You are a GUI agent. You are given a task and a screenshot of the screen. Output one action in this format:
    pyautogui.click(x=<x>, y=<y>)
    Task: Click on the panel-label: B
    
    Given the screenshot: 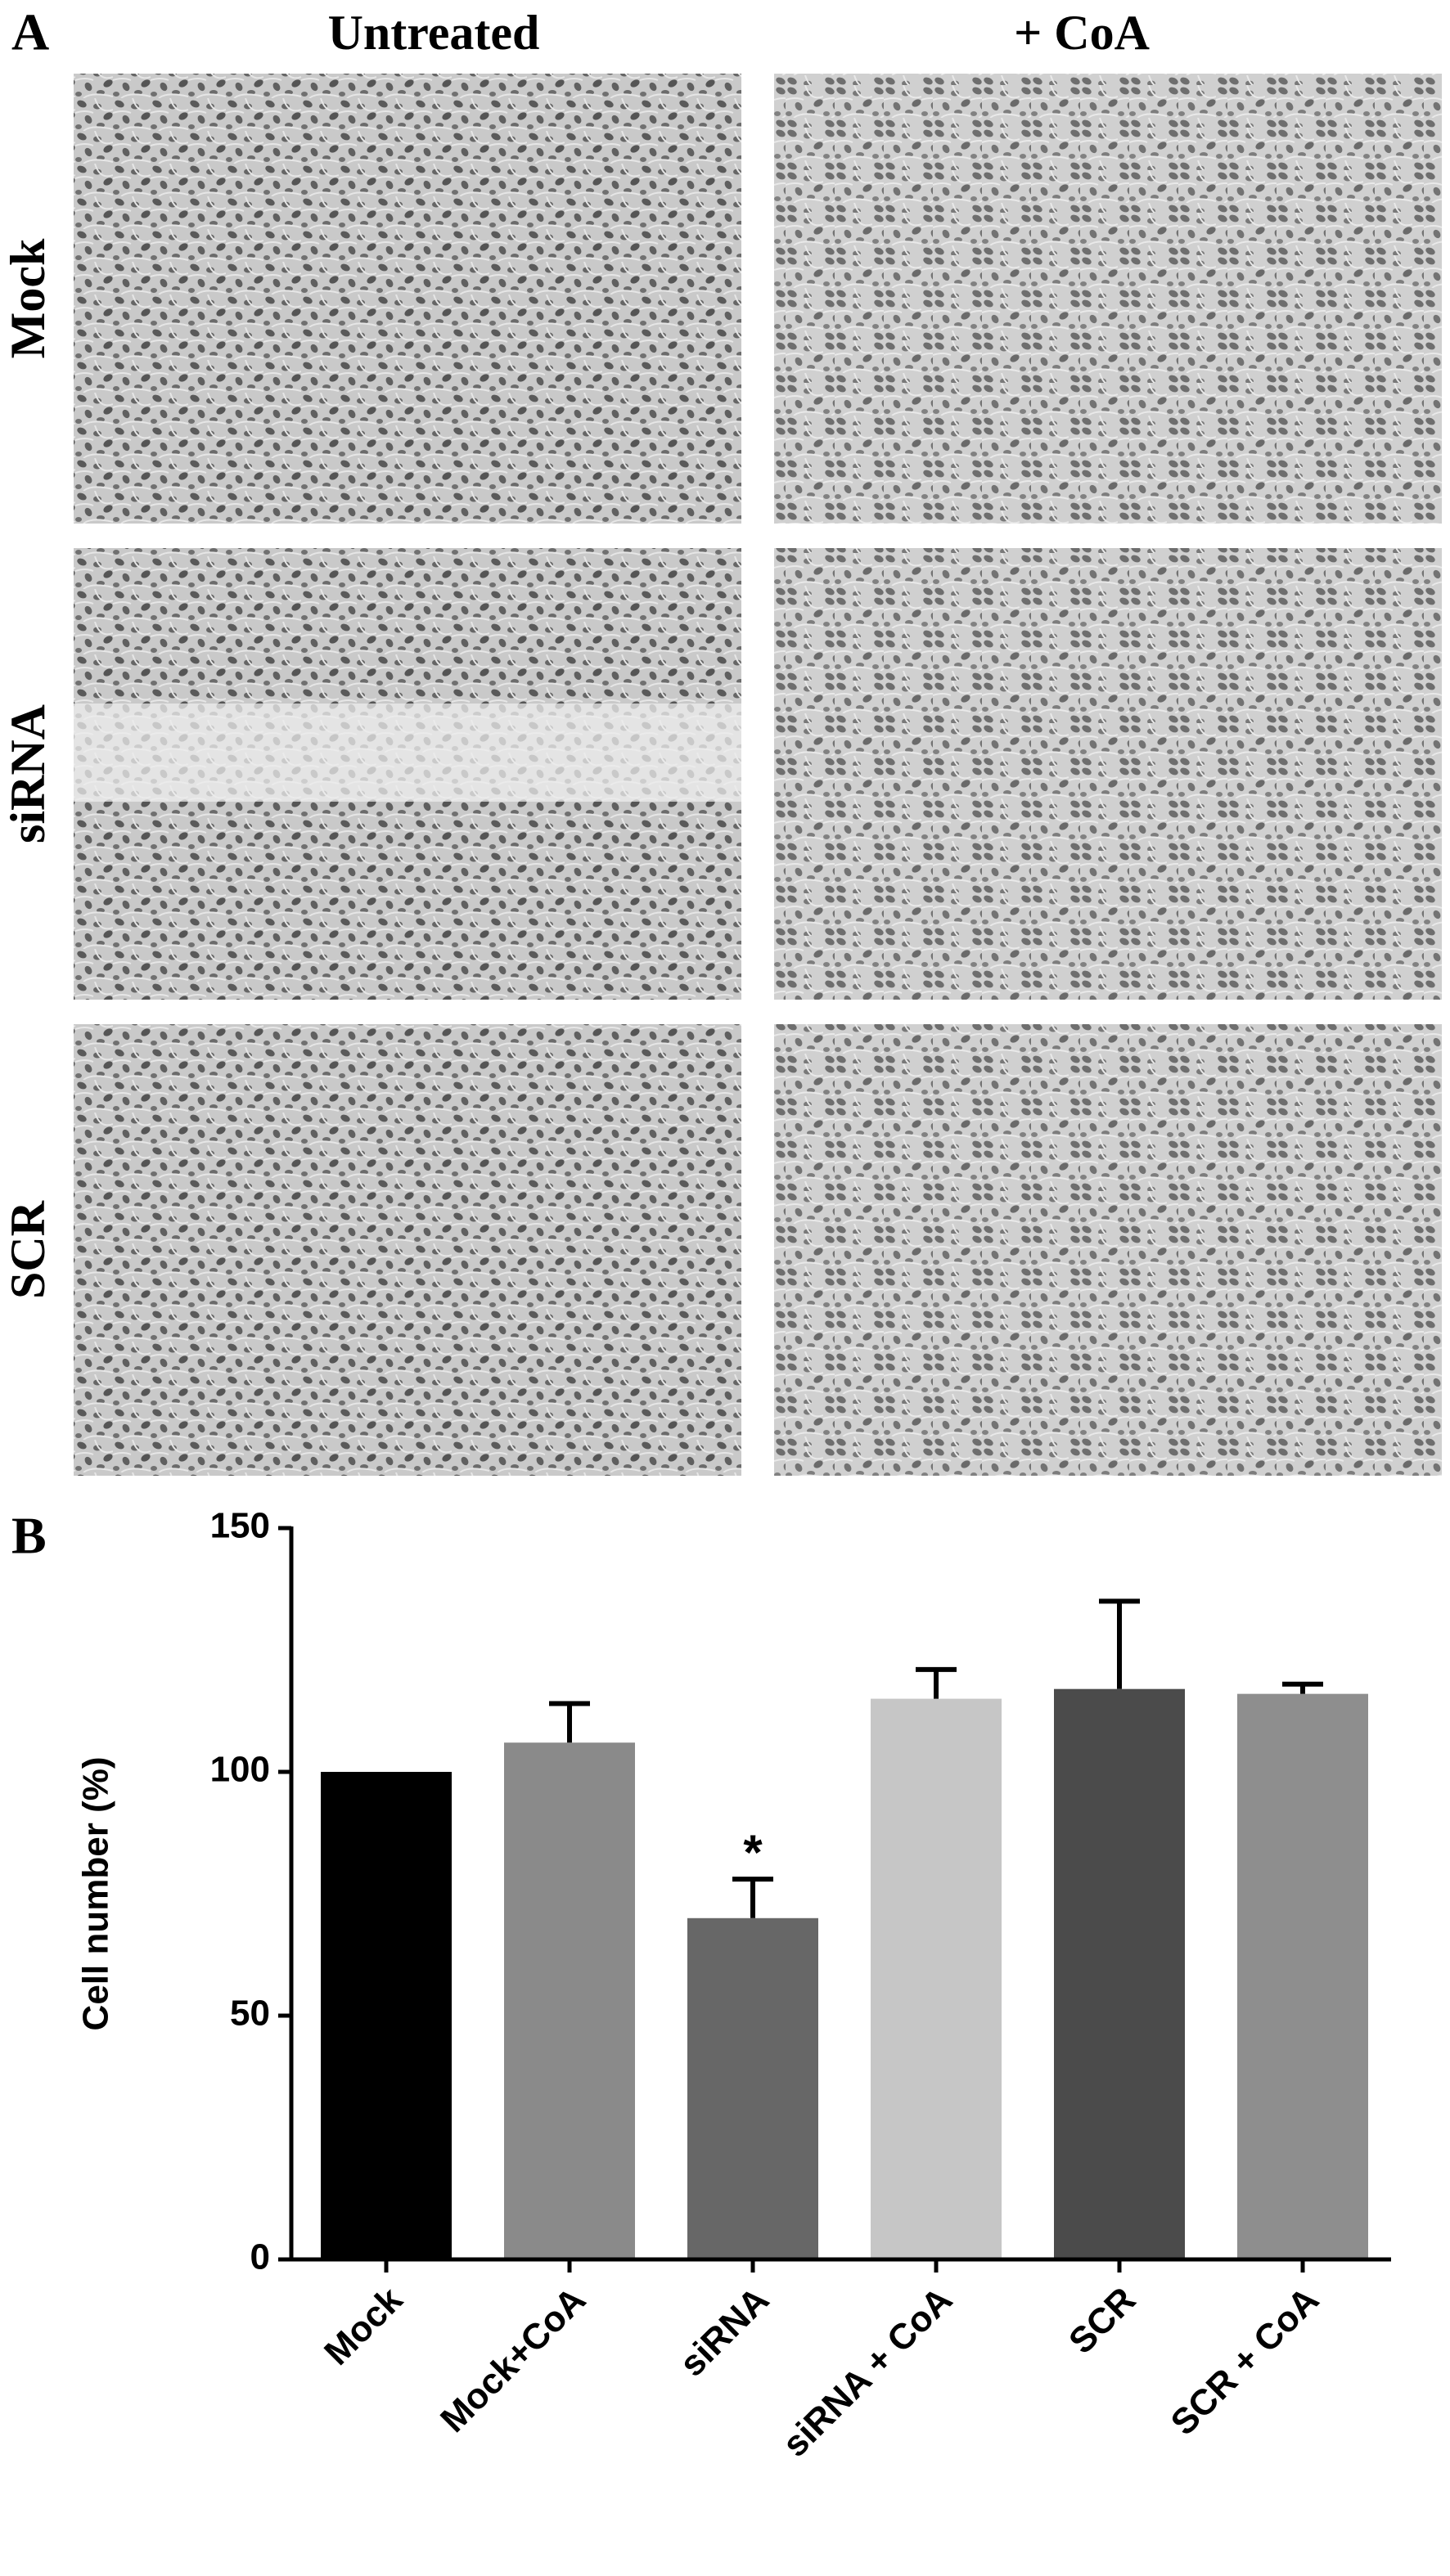 What is the action you would take?
    pyautogui.click(x=29, y=1536)
    